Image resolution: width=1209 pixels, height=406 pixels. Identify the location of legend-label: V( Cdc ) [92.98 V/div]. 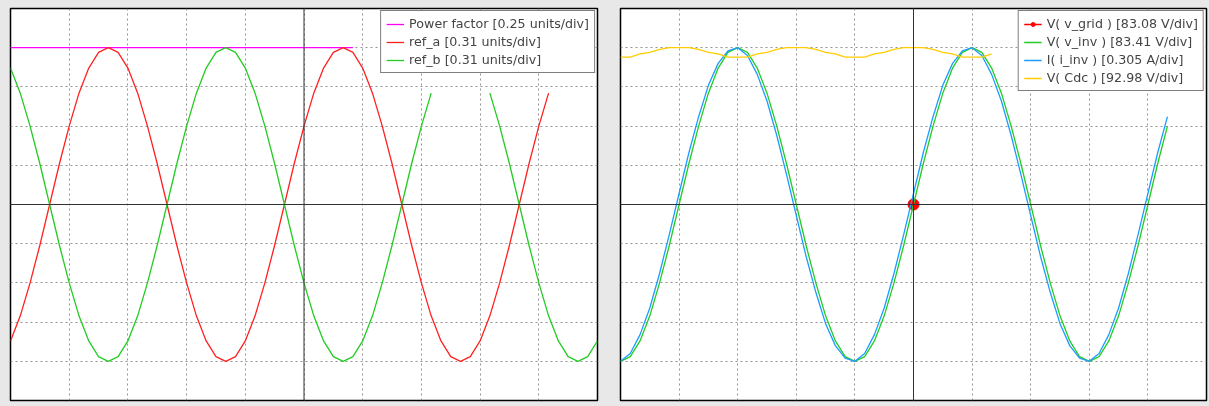
(1115, 77).